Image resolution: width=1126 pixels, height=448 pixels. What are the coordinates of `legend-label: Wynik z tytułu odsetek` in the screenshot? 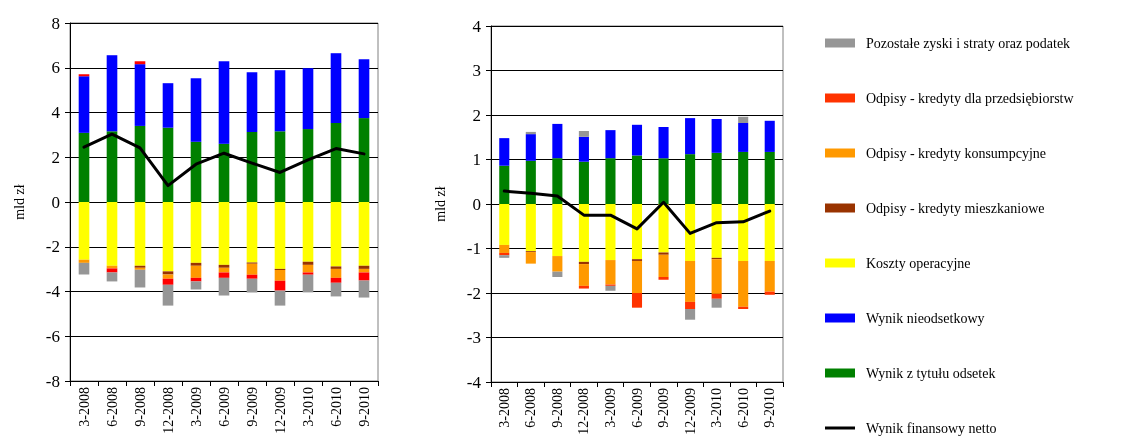 It's located at (931, 373).